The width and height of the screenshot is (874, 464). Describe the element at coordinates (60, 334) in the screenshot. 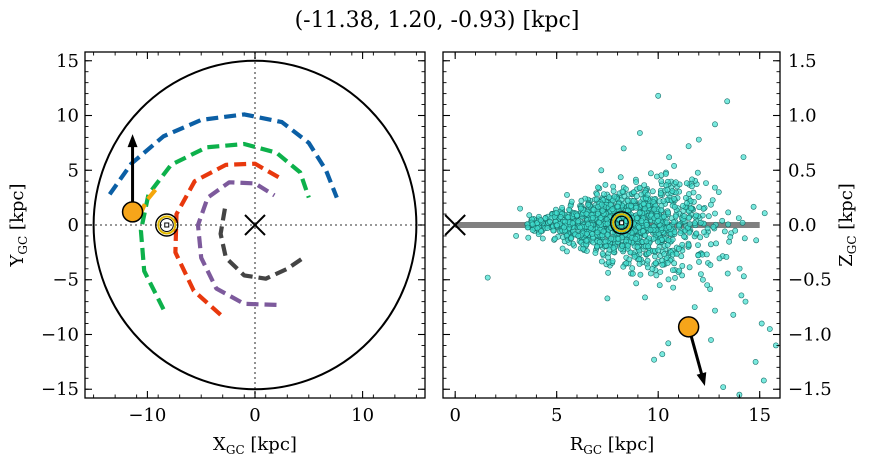

I see `y-tick-label: −10` at that location.